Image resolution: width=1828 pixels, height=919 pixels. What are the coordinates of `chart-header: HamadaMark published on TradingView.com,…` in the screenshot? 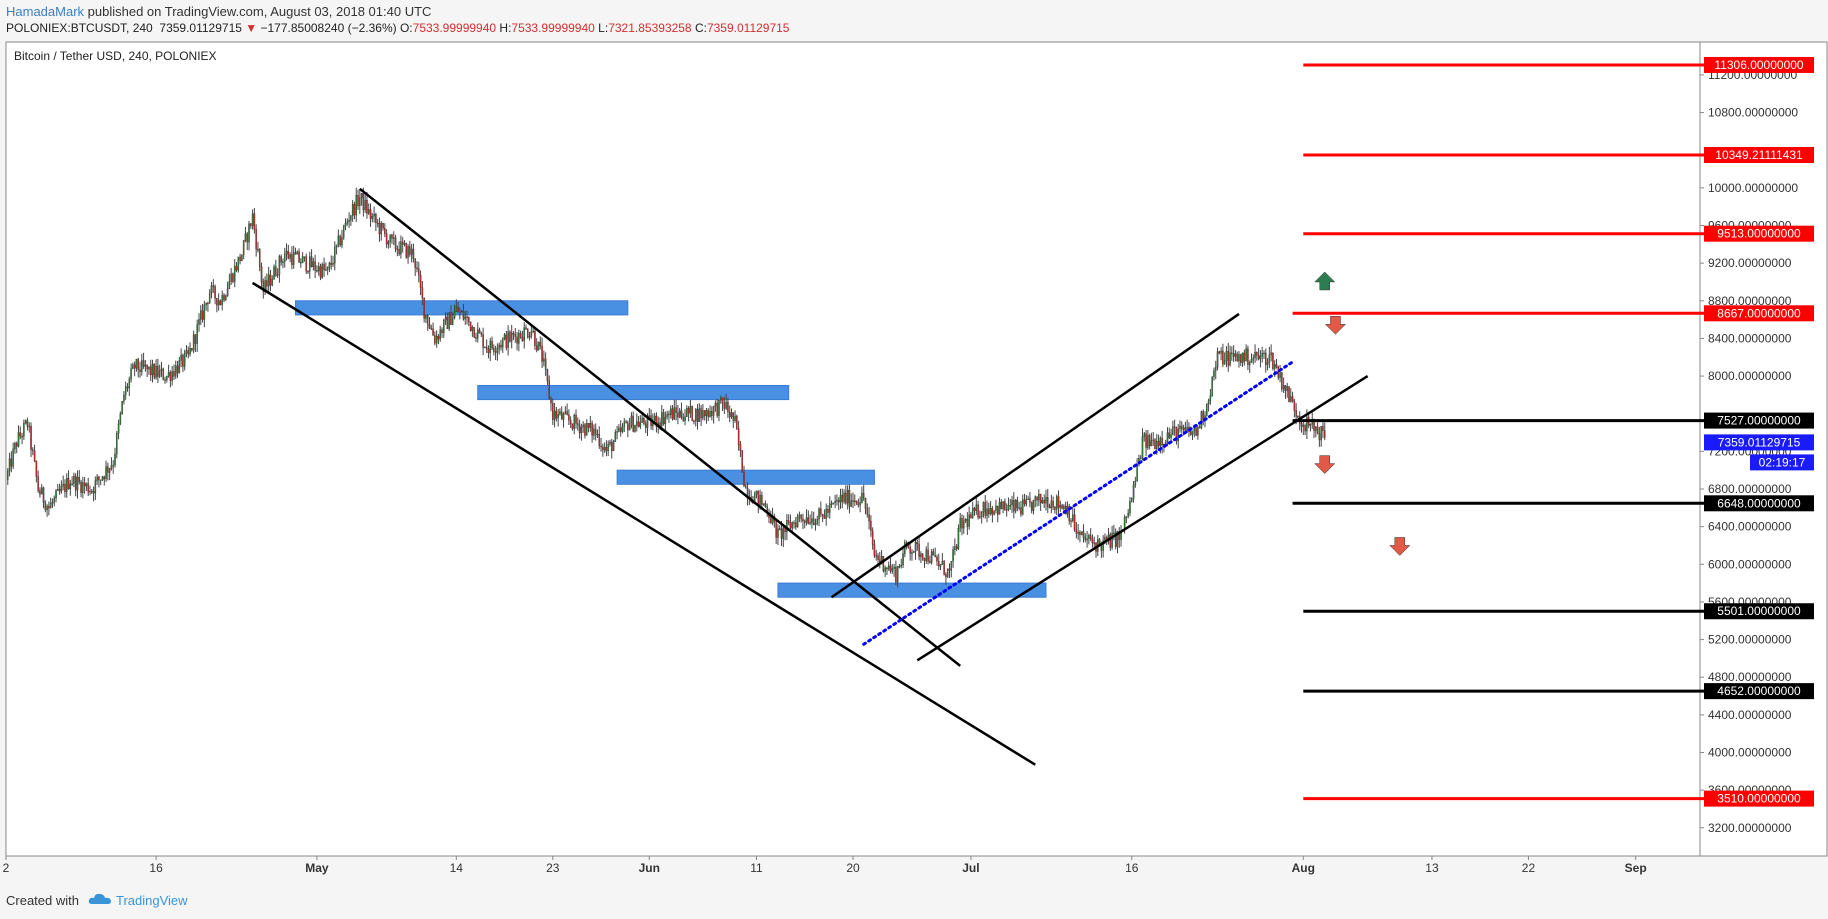 It's located at (914, 20).